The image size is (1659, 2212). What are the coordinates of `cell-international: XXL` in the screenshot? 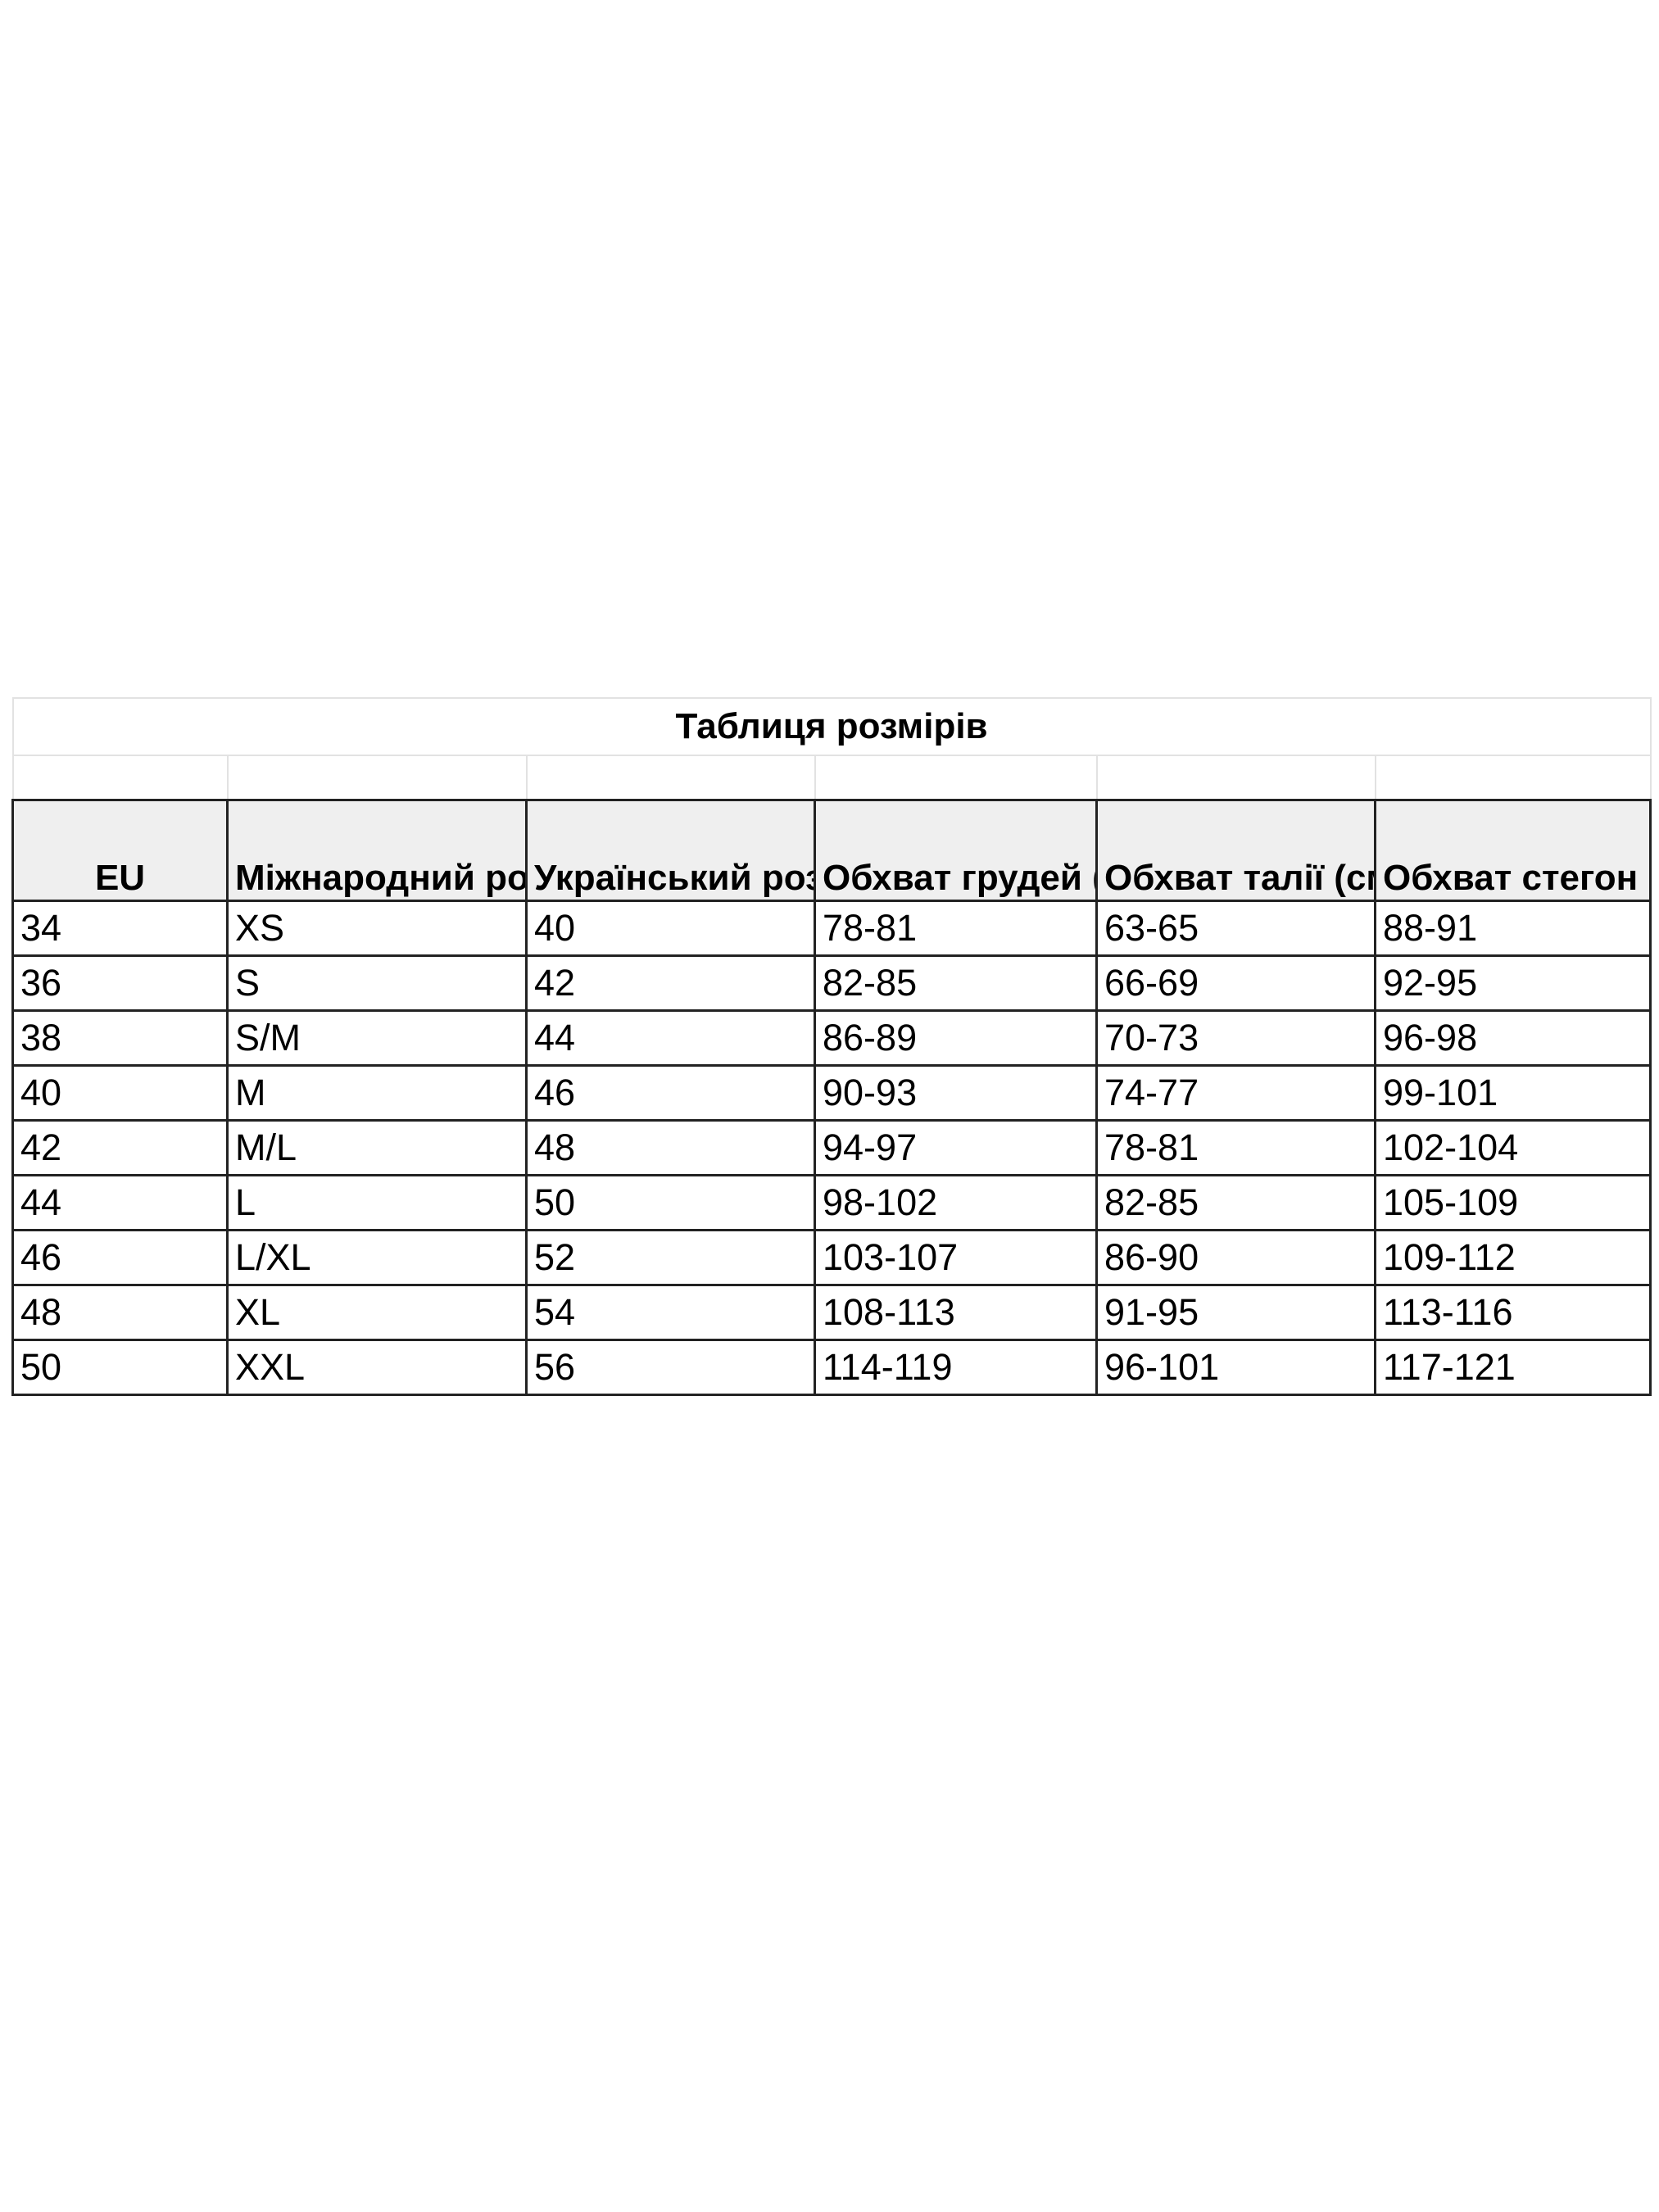 It's located at (377, 1367).